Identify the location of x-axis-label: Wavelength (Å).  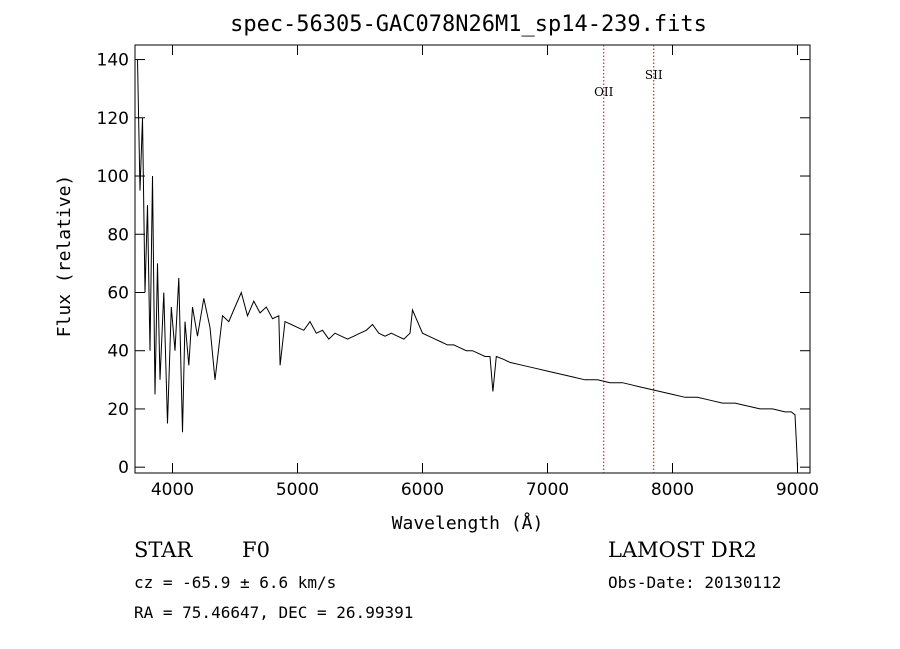
(468, 523).